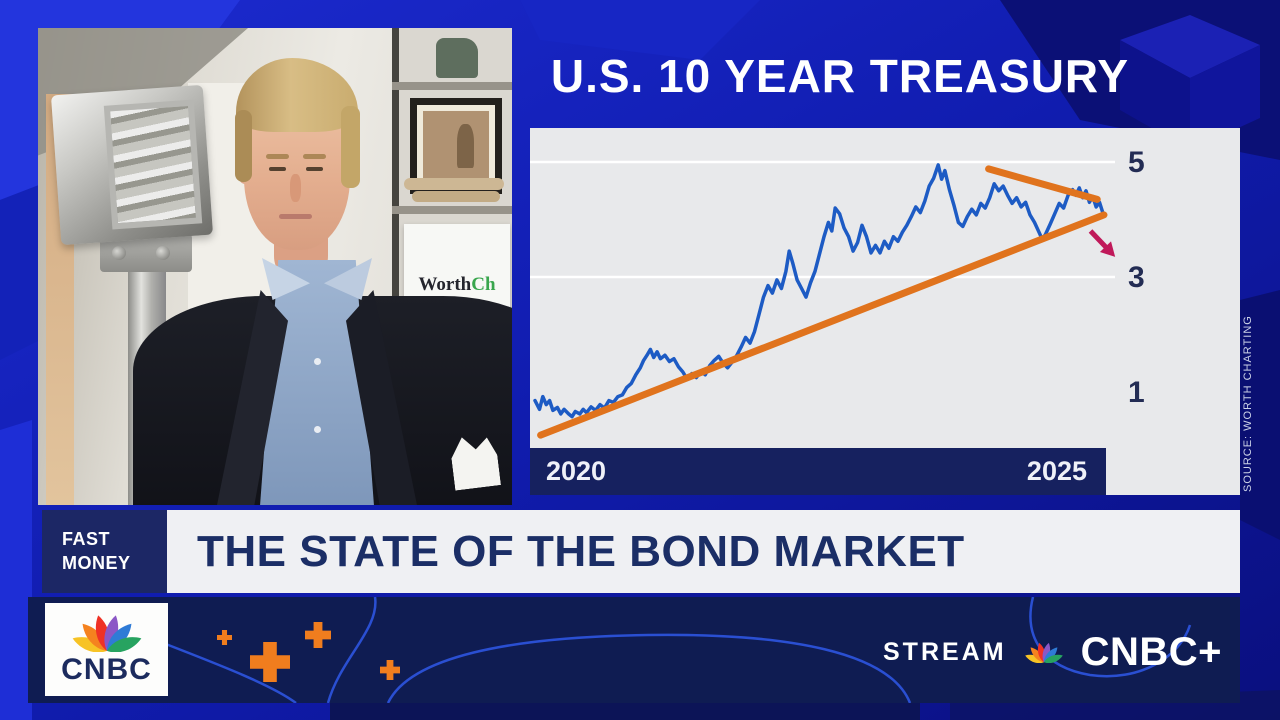  What do you see at coordinates (317, 382) in the screenshot?
I see `guest-shirt` at bounding box center [317, 382].